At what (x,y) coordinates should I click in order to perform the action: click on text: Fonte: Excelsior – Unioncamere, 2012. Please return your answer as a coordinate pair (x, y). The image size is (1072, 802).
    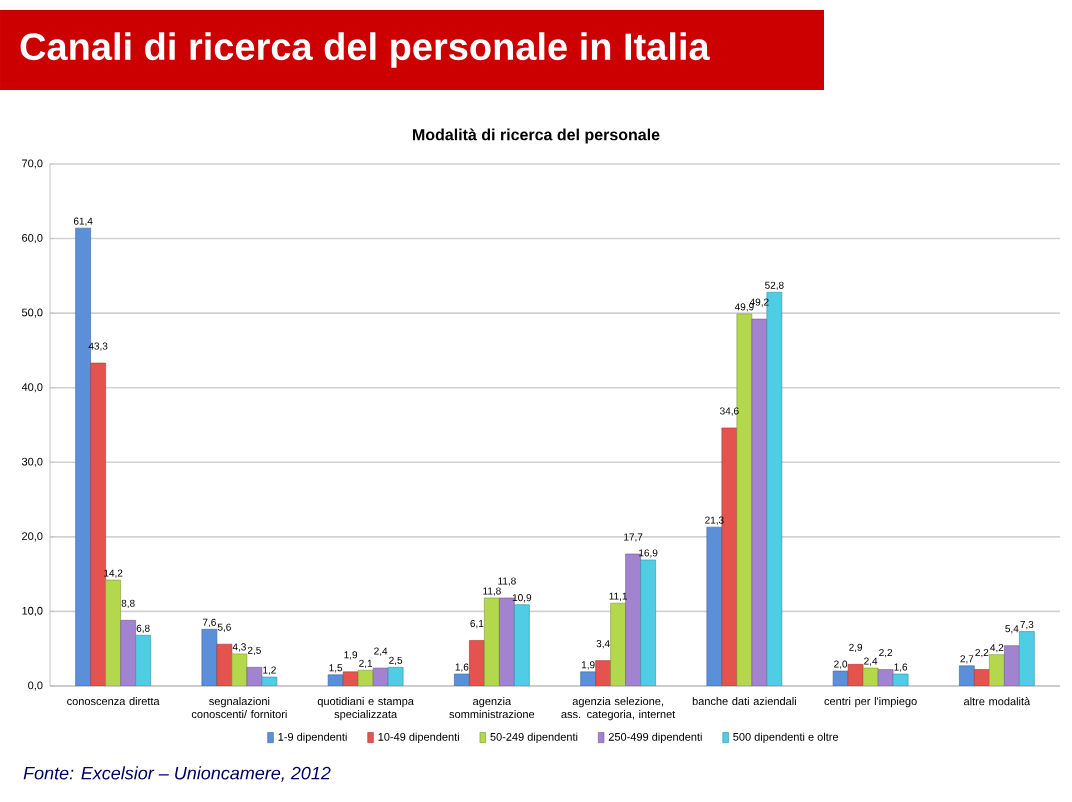
    Looking at the image, I should click on (177, 774).